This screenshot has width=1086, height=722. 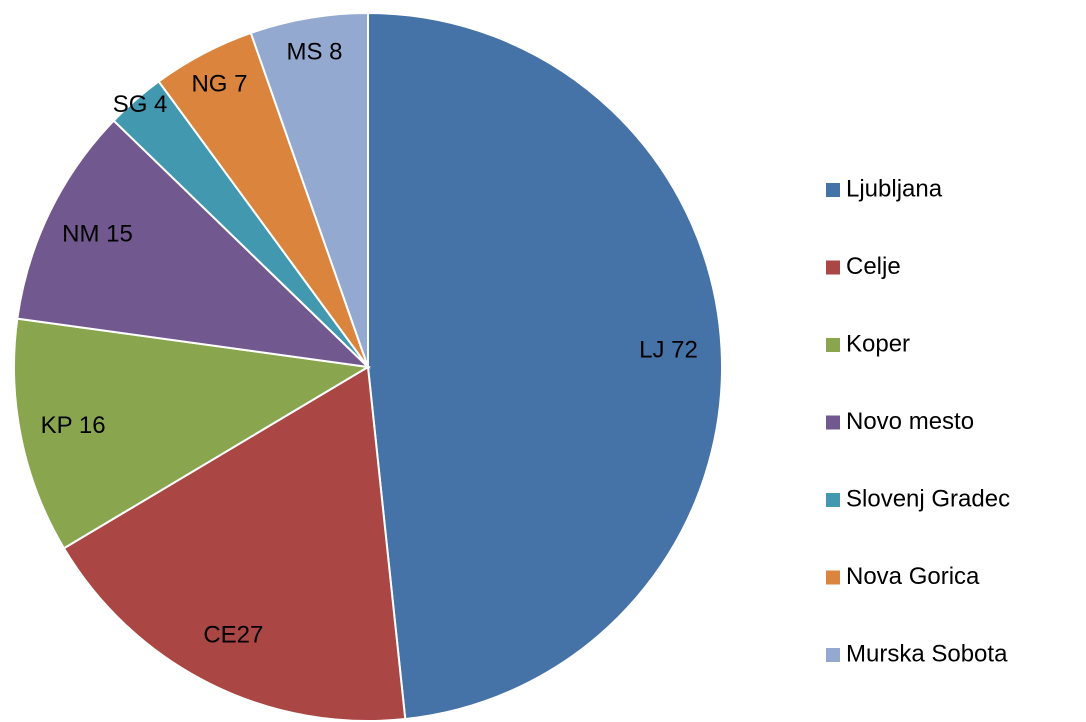 I want to click on legend-label: Celje, so click(x=873, y=266).